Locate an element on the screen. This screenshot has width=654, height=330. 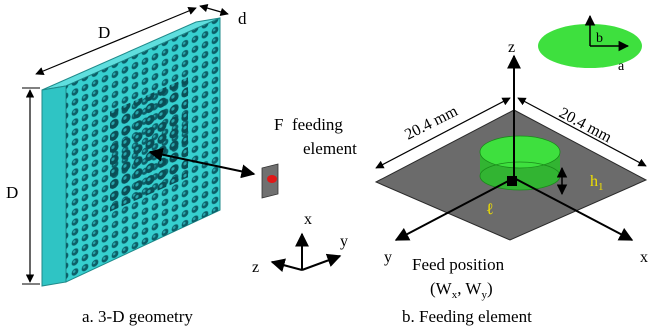
right-axis-z-label: z is located at coordinates (511, 47).